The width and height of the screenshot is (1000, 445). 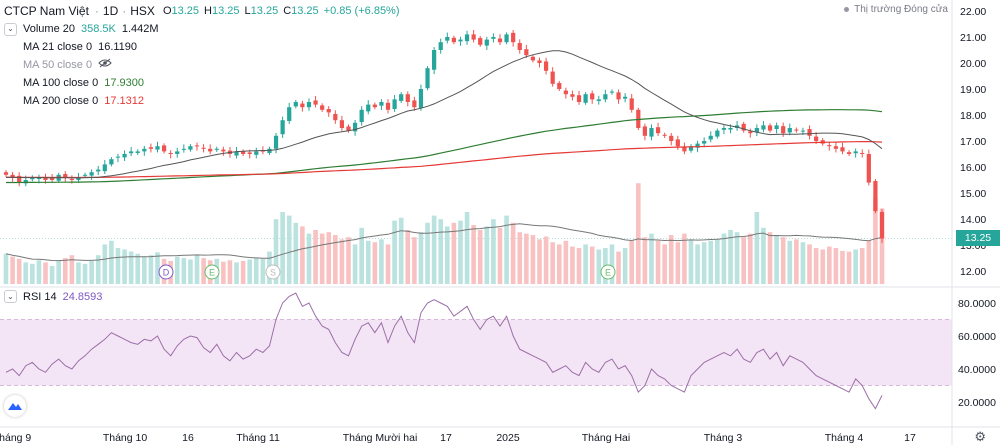 I want to click on price-tick-label: 21.00, so click(x=973, y=38).